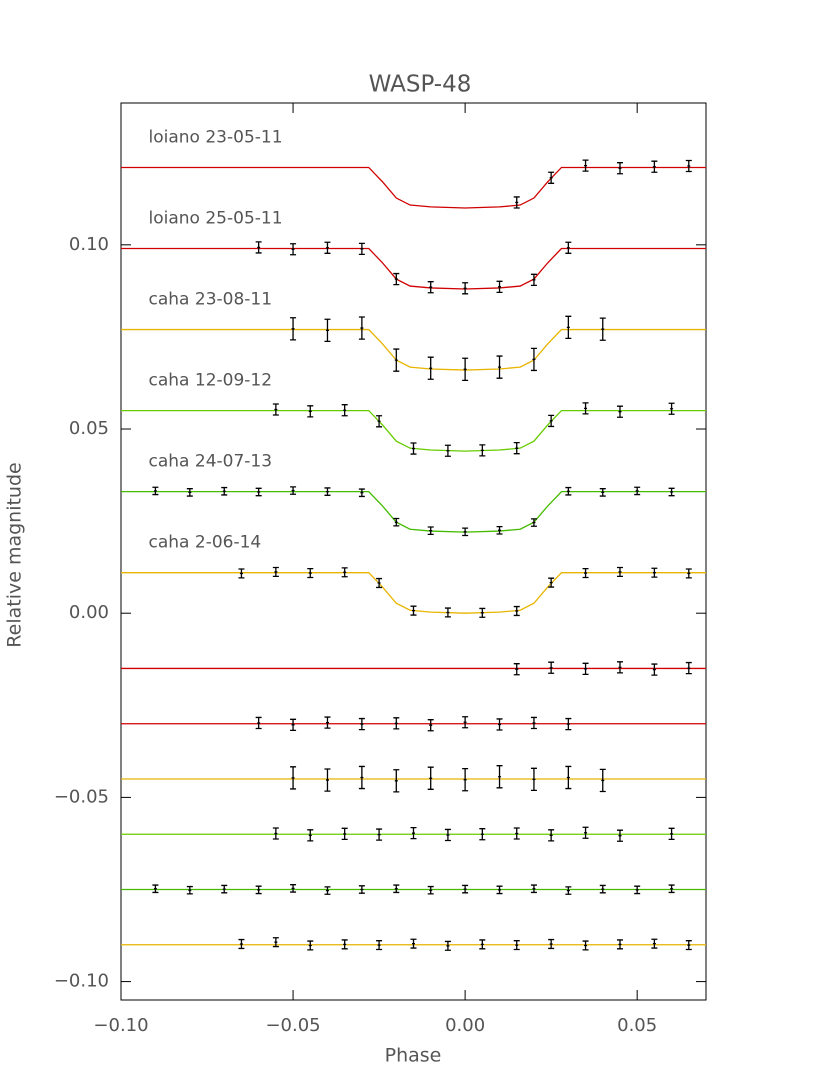  Describe the element at coordinates (216, 137) in the screenshot. I see `series-label: loiano 23-05-11` at that location.